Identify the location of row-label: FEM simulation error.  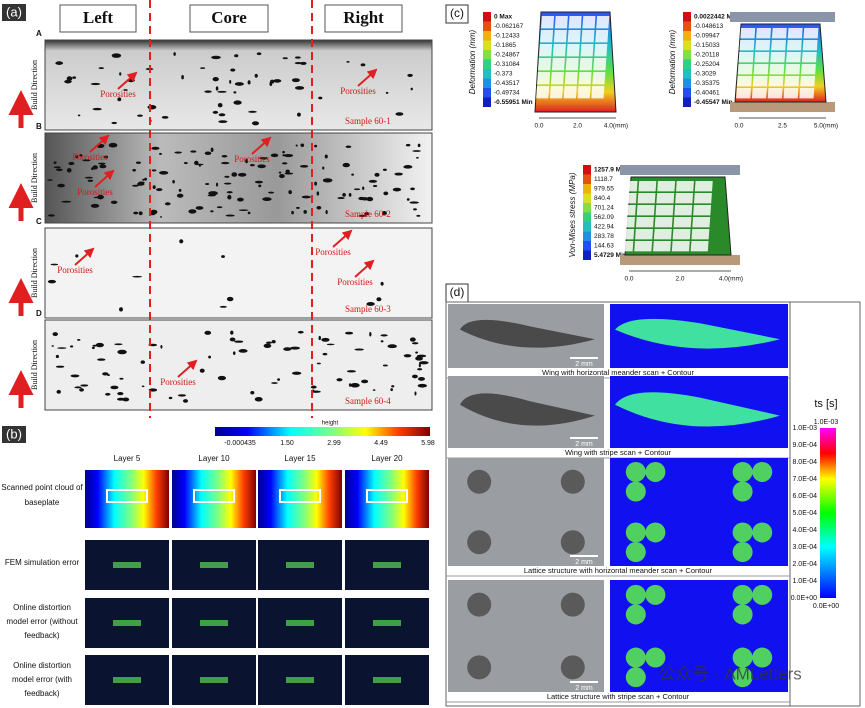
(42, 562).